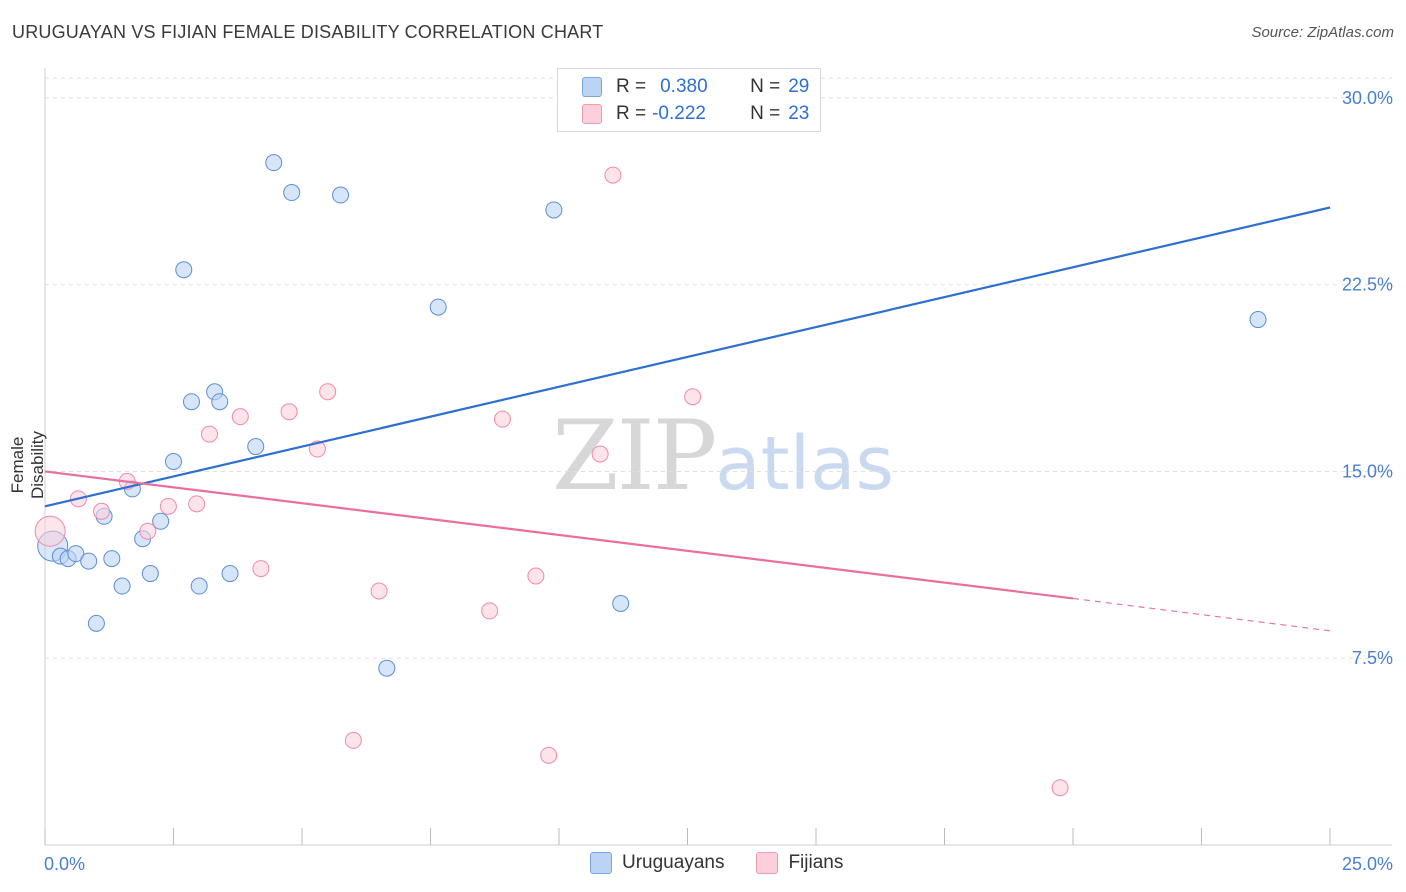 Image resolution: width=1406 pixels, height=892 pixels. I want to click on y-axis-label: Female Disability, so click(27, 465).